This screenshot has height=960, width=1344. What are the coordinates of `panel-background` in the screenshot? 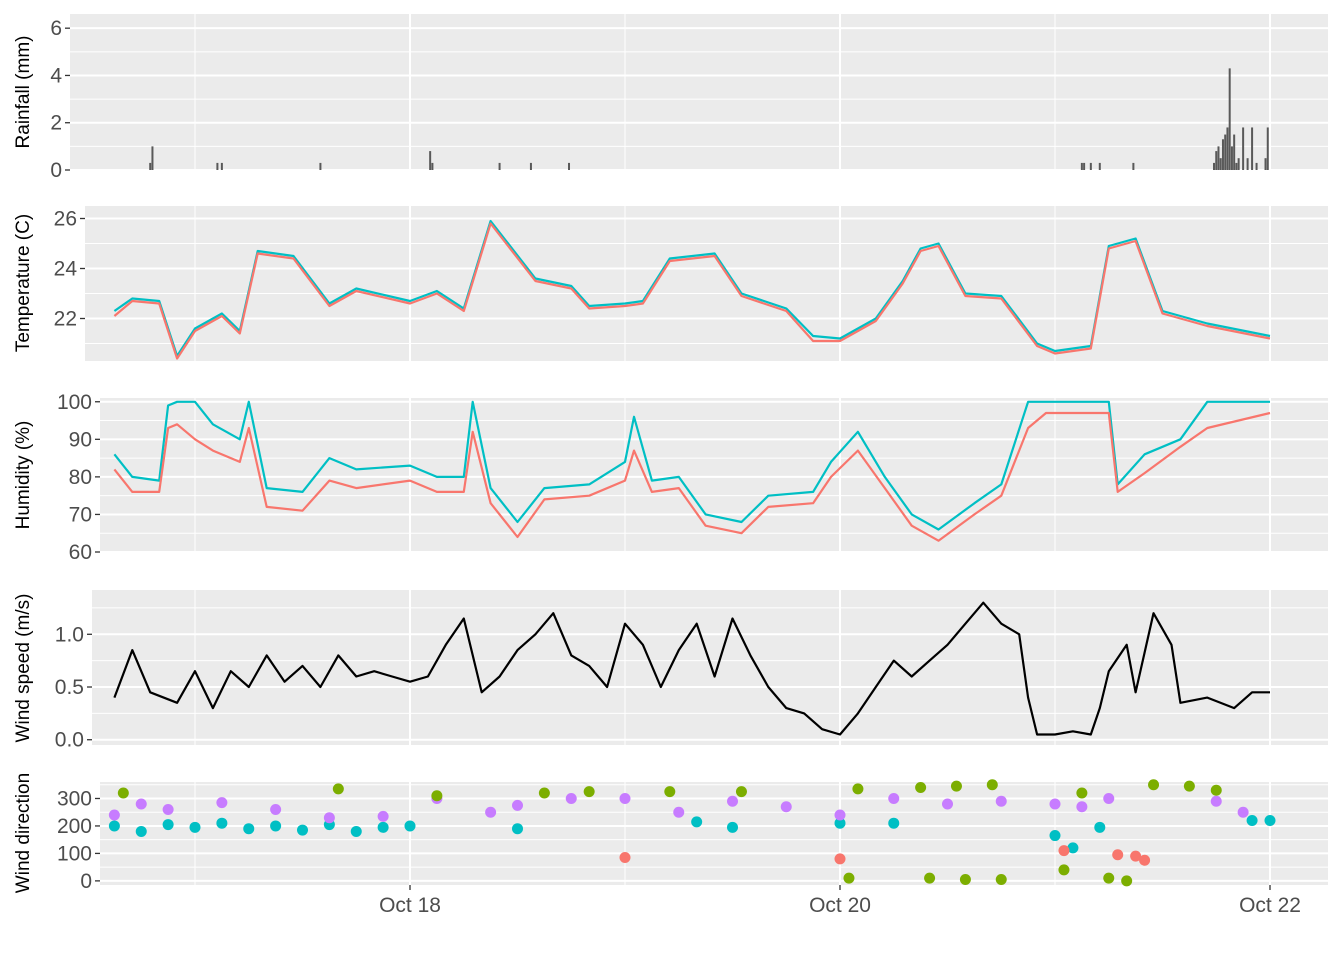 It's located at (706, 283).